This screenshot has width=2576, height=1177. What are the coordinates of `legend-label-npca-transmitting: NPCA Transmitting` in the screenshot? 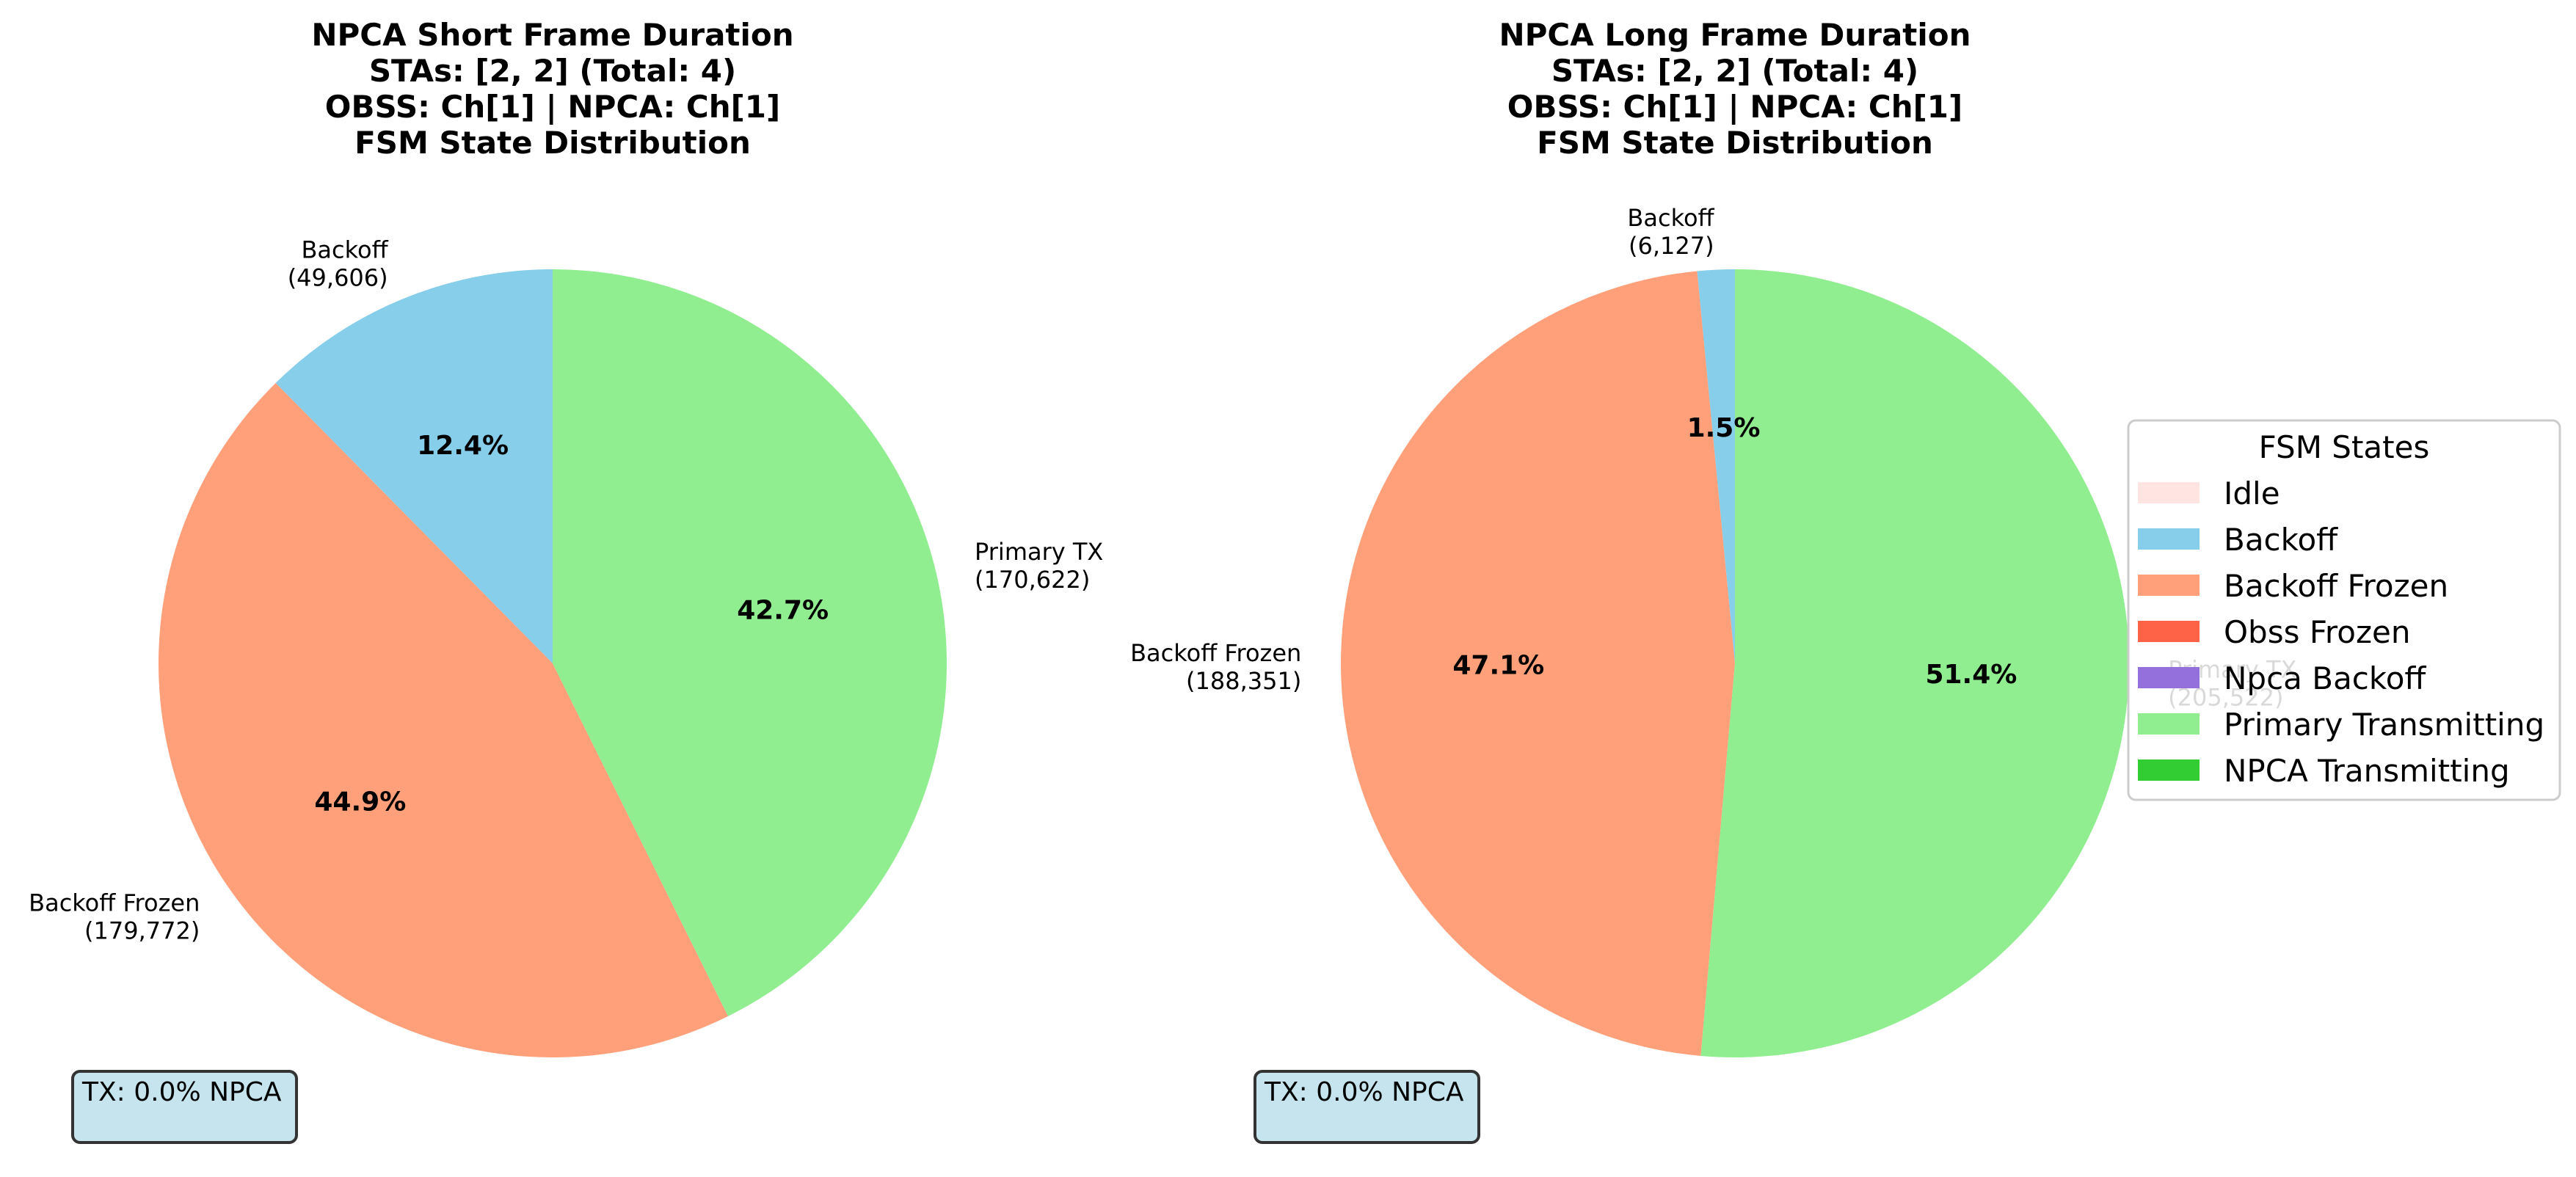 It's located at (2367, 771).